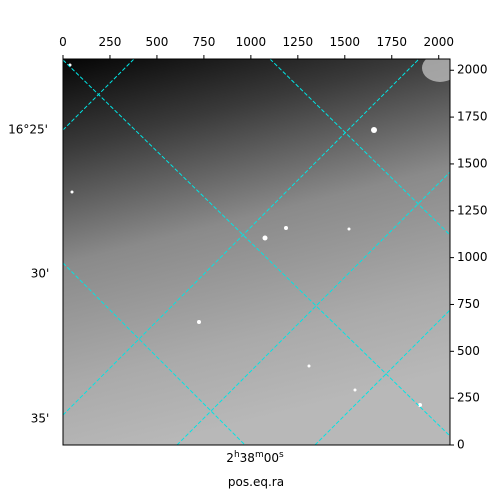 This screenshot has height=500, width=500. Describe the element at coordinates (281, 455) in the screenshot. I see `ra-part: s` at that location.